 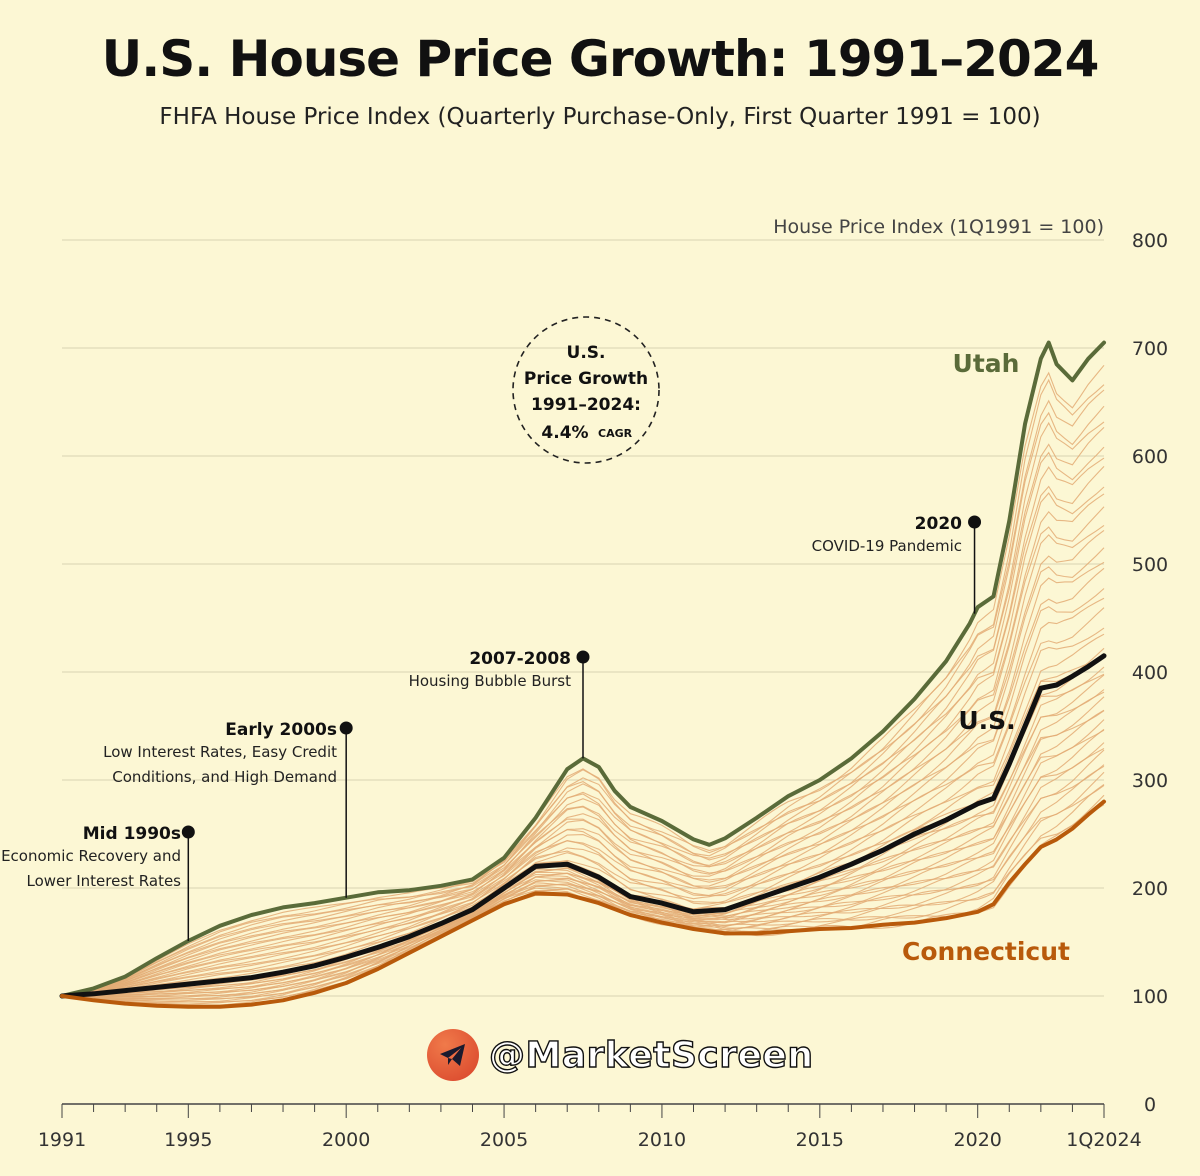 What do you see at coordinates (986, 720) in the screenshot?
I see `series-label-us: U.S.` at bounding box center [986, 720].